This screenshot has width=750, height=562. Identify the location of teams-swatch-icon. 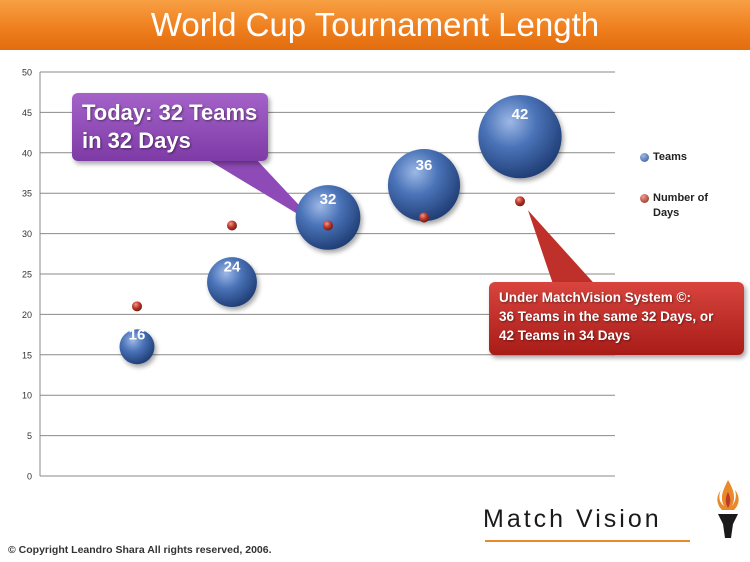
(644, 157).